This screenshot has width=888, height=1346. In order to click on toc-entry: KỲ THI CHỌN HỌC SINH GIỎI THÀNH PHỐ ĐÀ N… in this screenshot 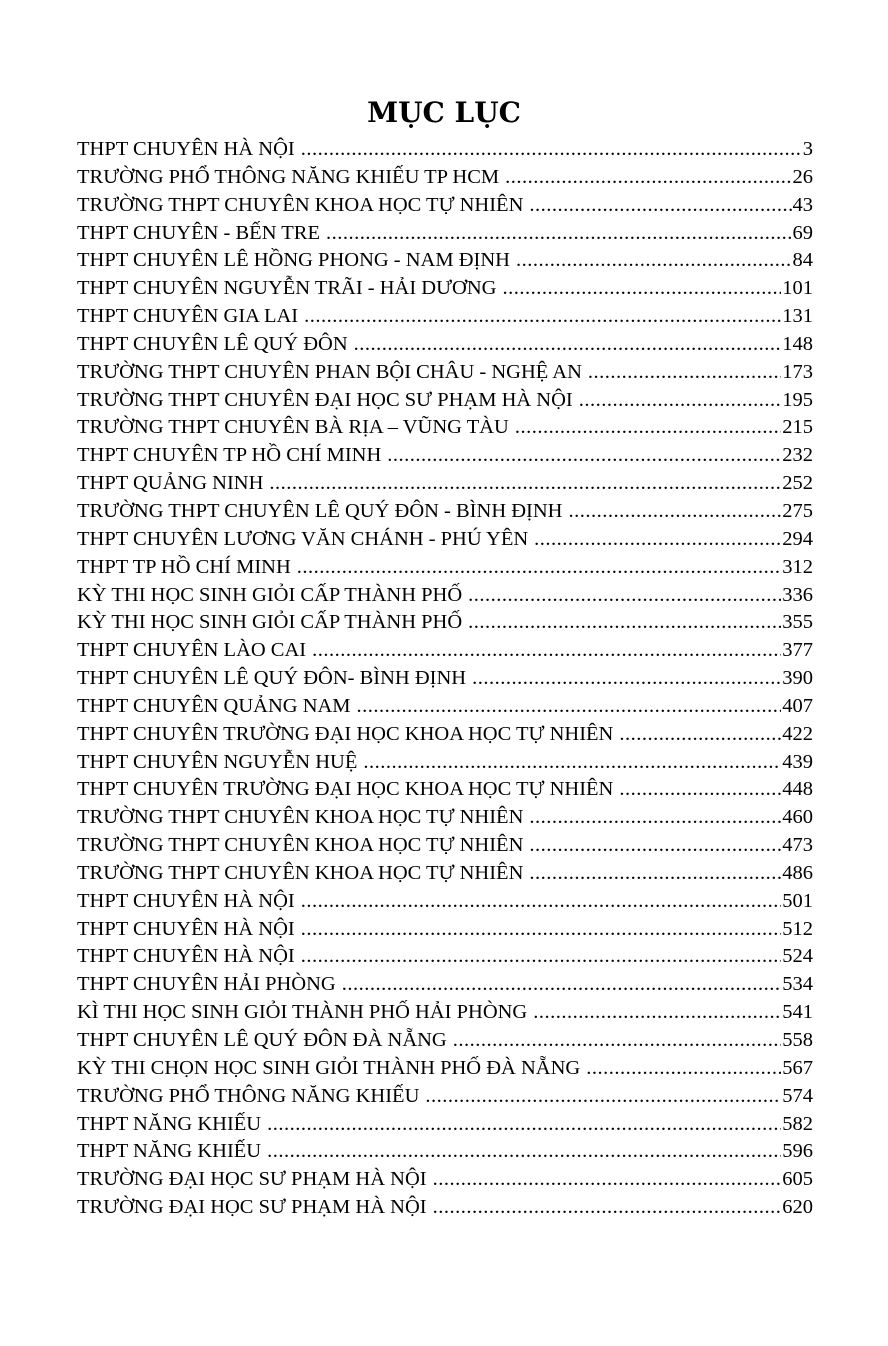, I will do `click(445, 1069)`.